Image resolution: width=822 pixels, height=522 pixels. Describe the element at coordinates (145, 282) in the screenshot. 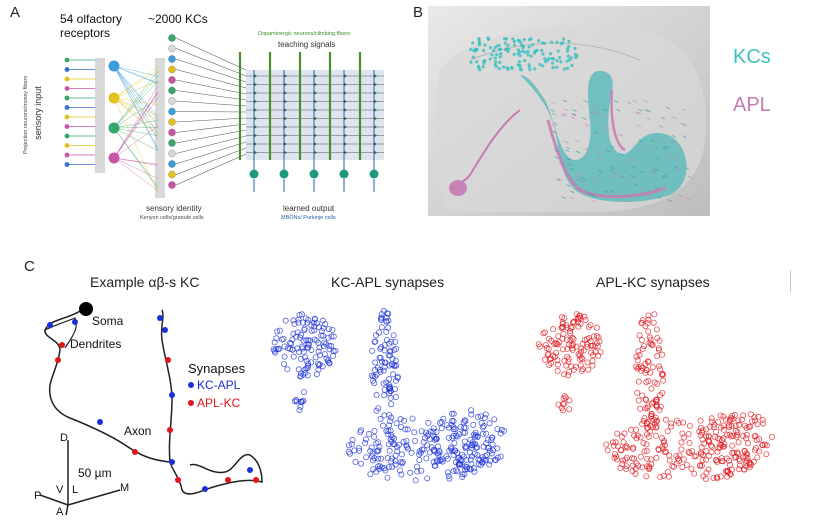

I see `title-example-kc: Example αβ-s KC` at that location.